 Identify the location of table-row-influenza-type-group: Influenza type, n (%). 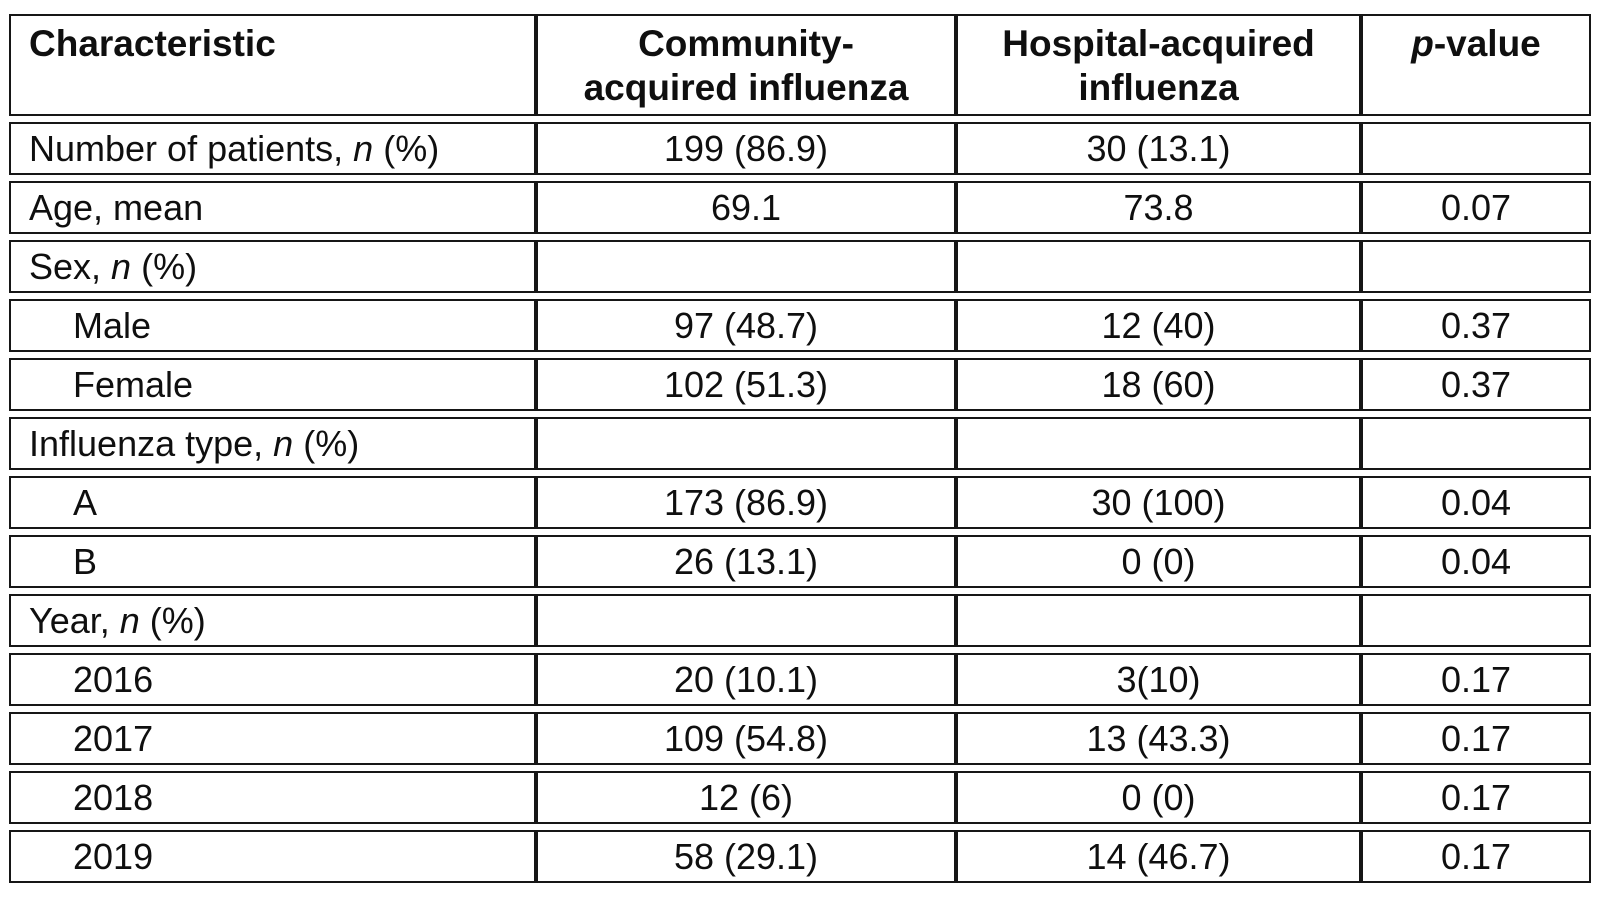
(800, 443).